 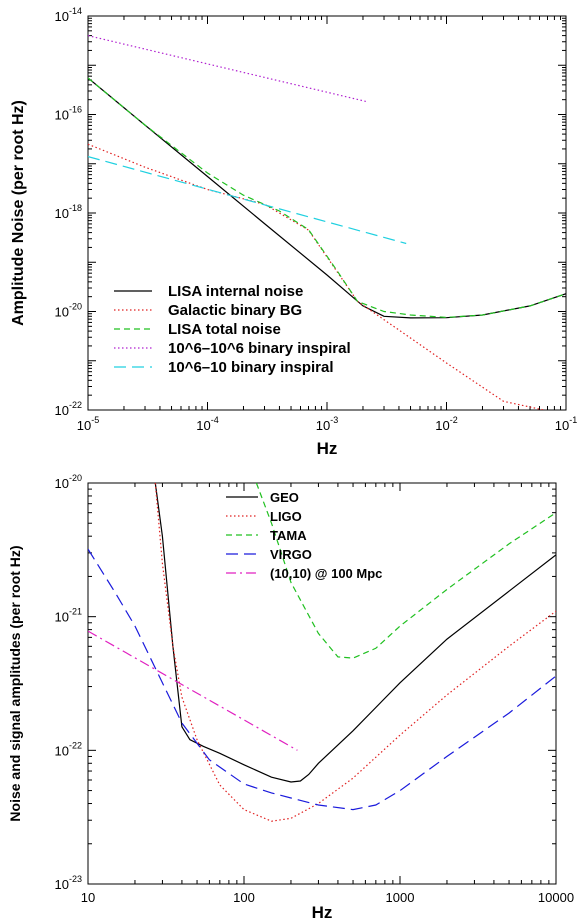 I want to click on legend-entry: TAMA, so click(x=288, y=535).